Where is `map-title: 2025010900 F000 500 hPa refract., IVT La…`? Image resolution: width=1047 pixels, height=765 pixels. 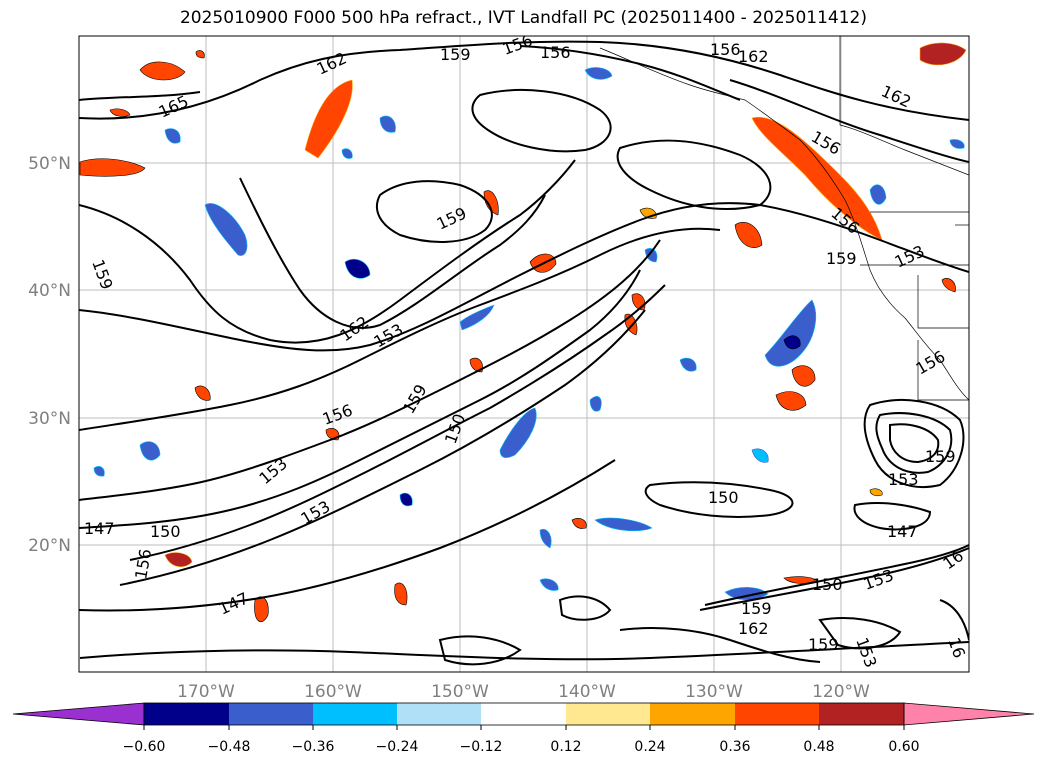
map-title: 2025010900 F000 500 hPa refract., IVT La… is located at coordinates (523, 18).